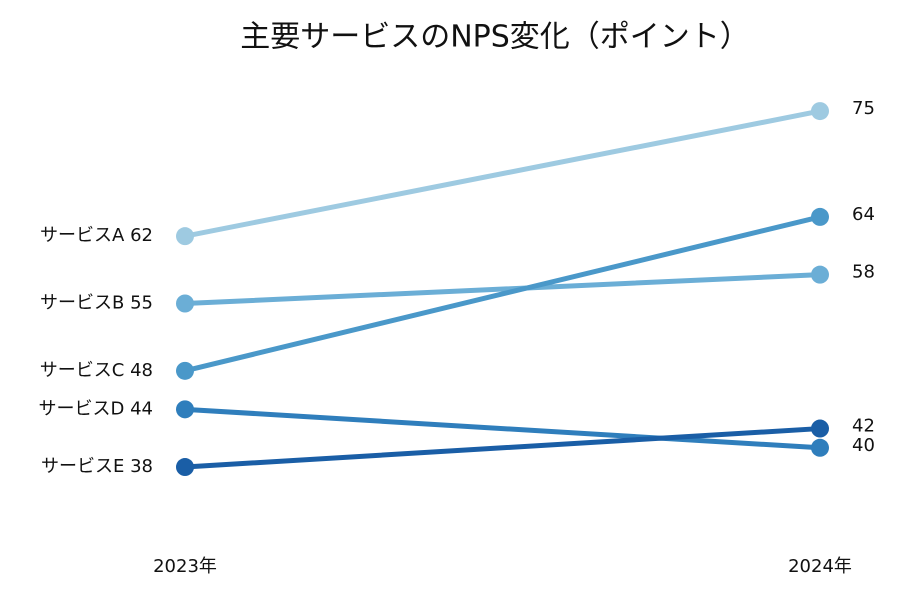 This screenshot has height=600, width=900. I want to click on start-value: 48, so click(141, 370).